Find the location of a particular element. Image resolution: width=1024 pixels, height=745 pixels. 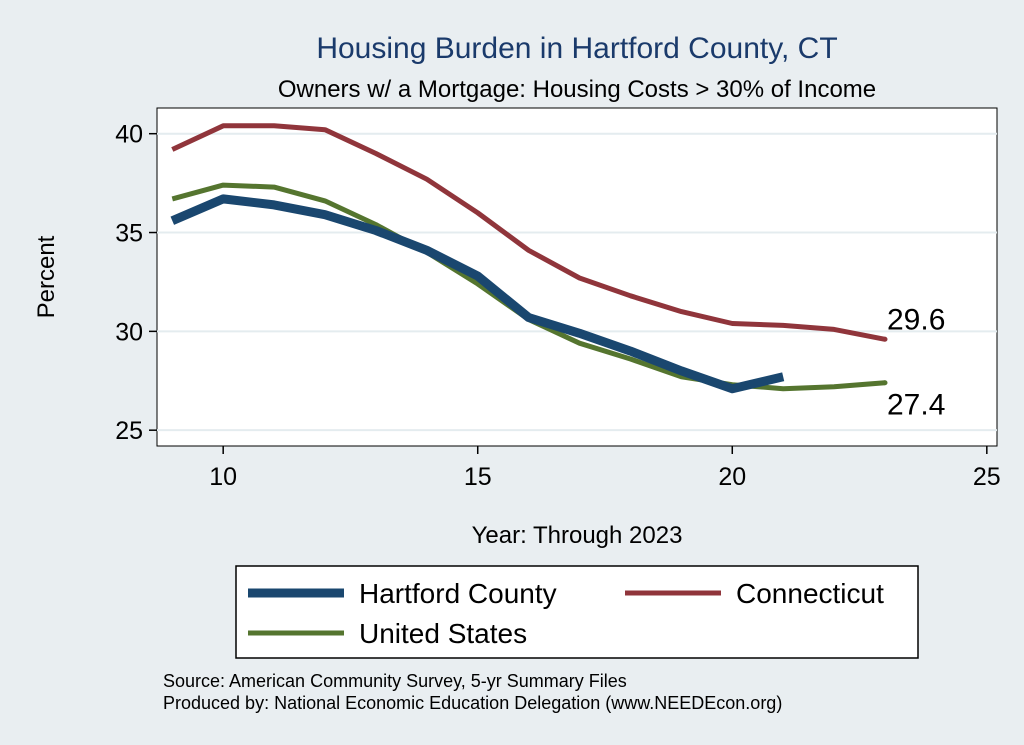

legend-label: Hartford County is located at coordinates (458, 593).